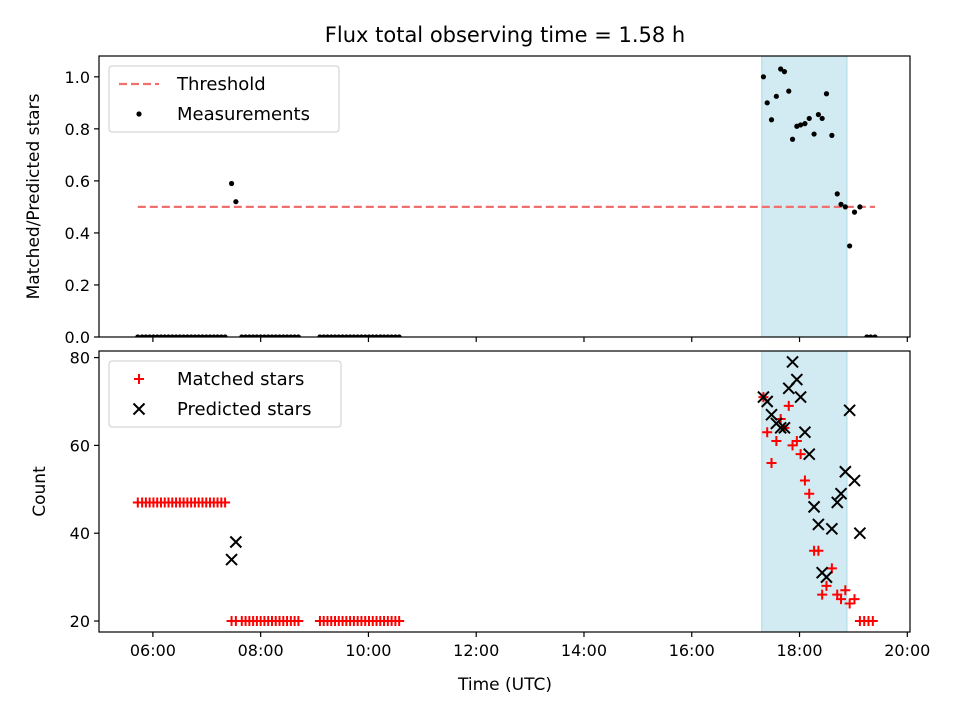  What do you see at coordinates (77, 337) in the screenshot?
I see `y-tick-label: 0.0` at bounding box center [77, 337].